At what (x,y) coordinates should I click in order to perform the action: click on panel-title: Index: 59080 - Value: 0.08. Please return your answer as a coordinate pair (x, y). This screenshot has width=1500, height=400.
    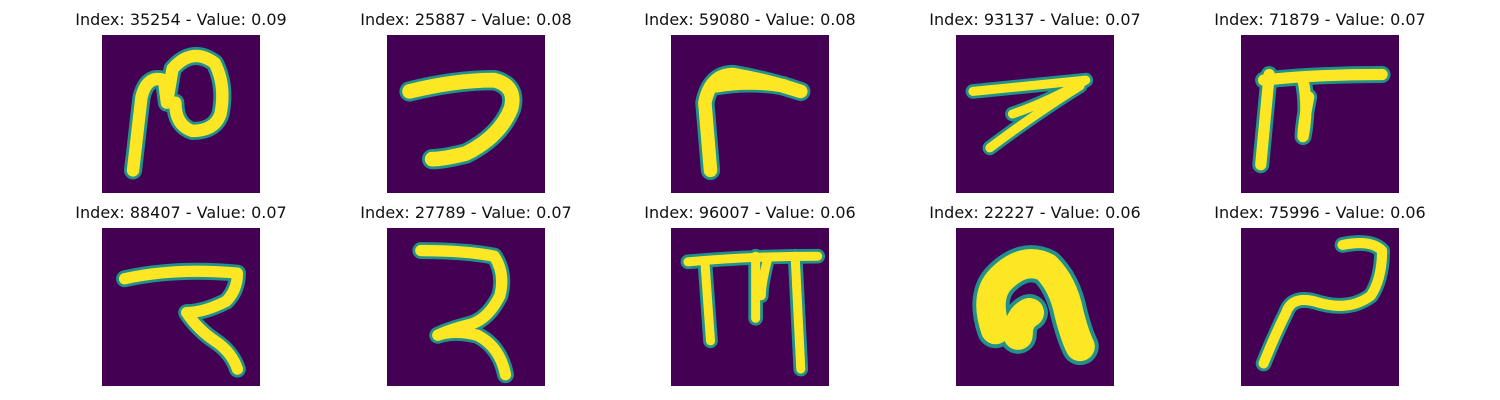
    Looking at the image, I should click on (750, 19).